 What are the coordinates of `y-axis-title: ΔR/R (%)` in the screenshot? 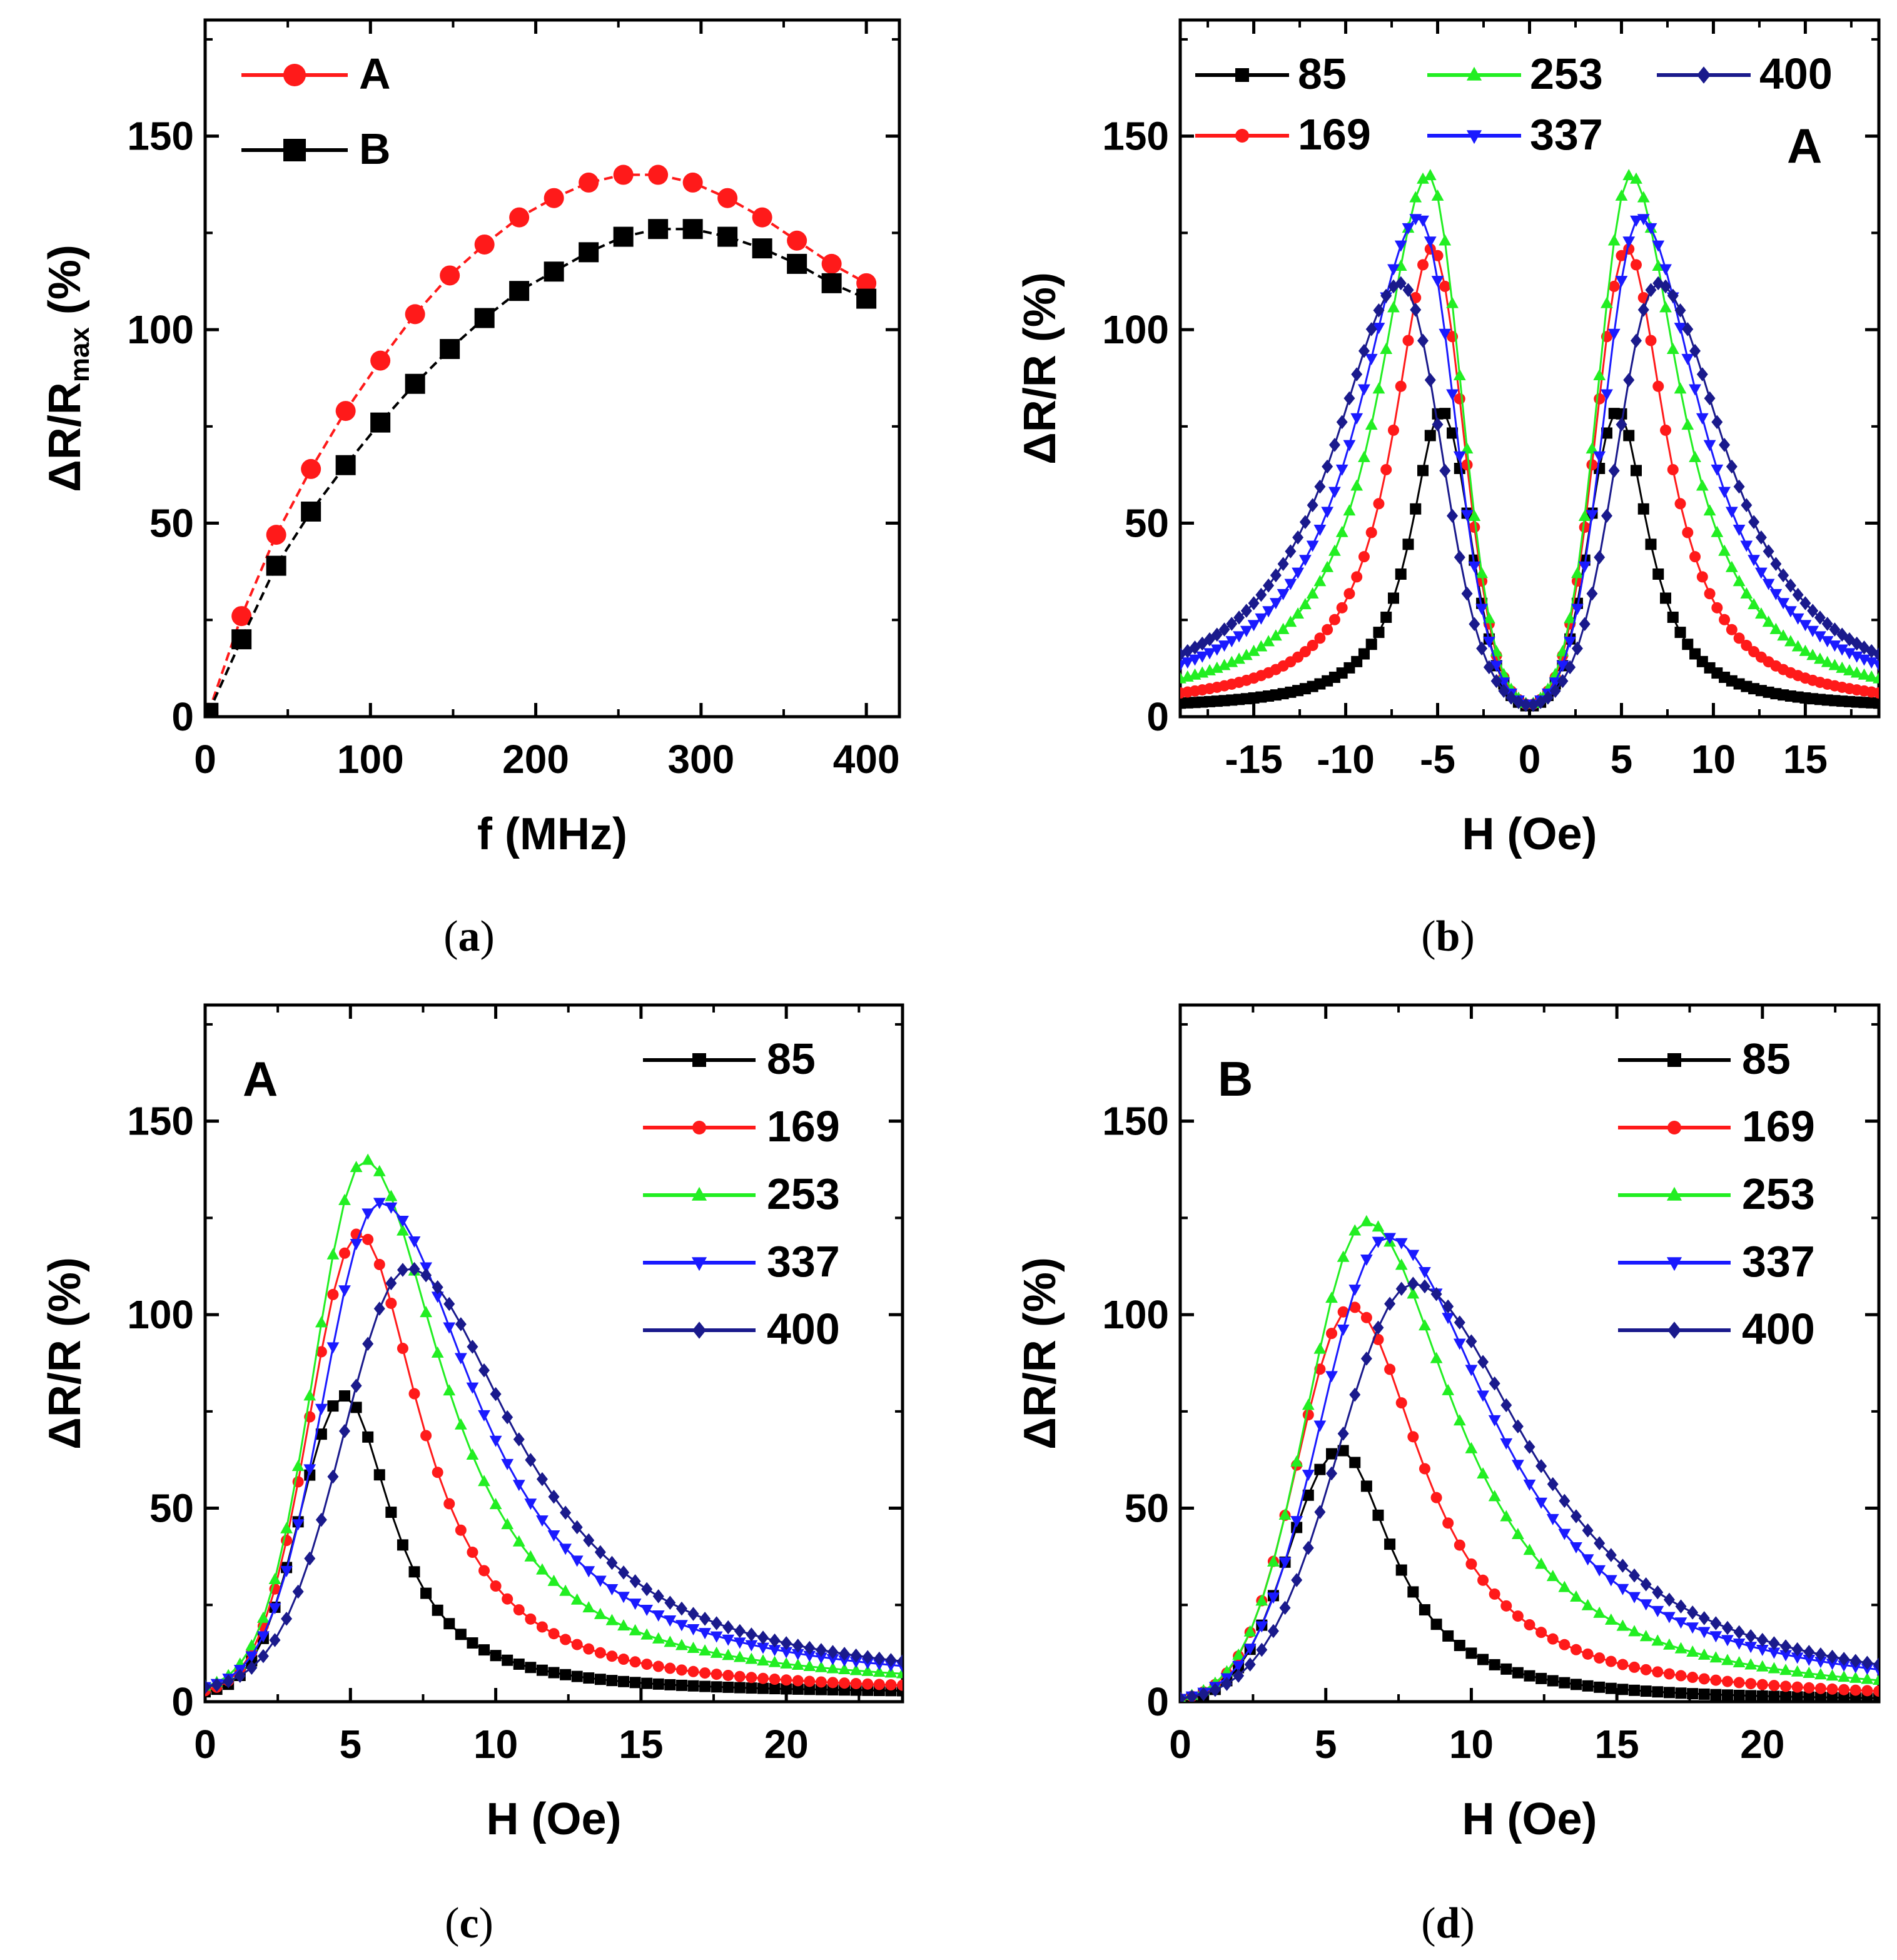 It's located at (1040, 368).